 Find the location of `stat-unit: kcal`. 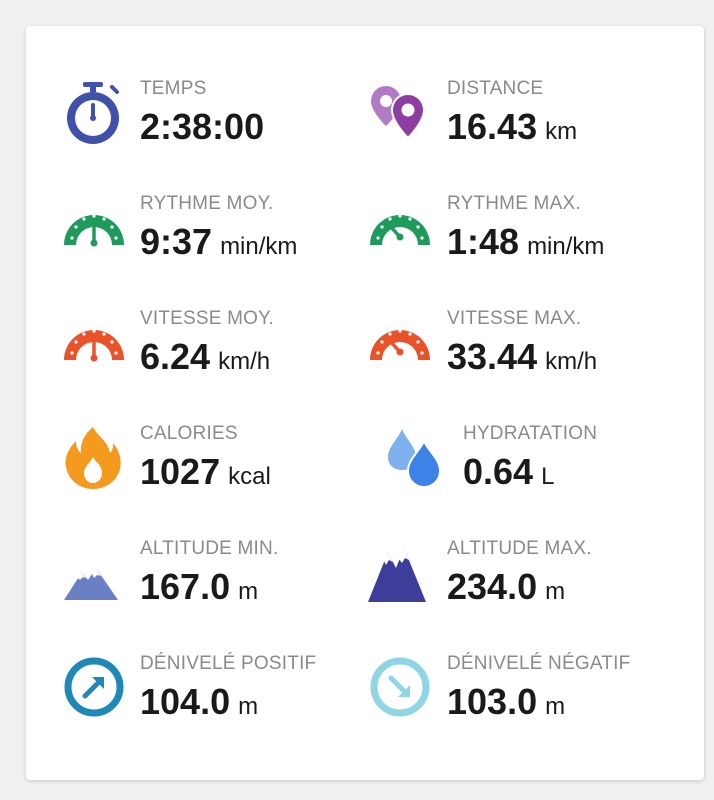

stat-unit: kcal is located at coordinates (249, 476).